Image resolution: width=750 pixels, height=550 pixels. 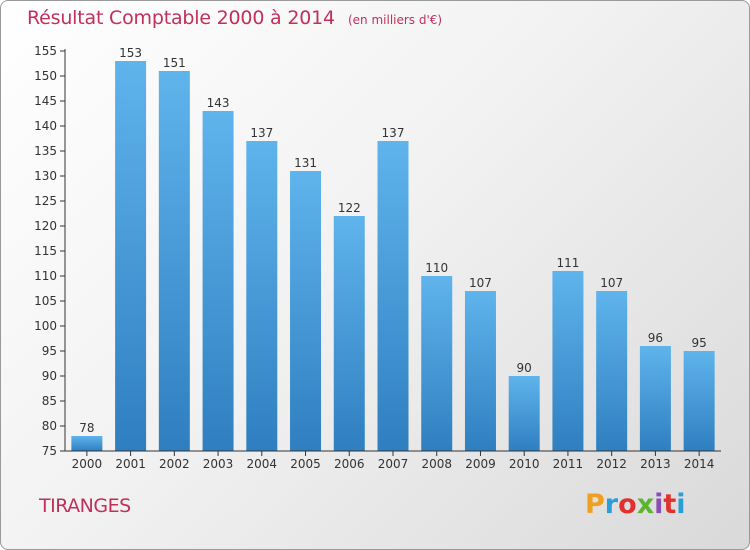 What do you see at coordinates (130, 53) in the screenshot?
I see `value-label: 153` at bounding box center [130, 53].